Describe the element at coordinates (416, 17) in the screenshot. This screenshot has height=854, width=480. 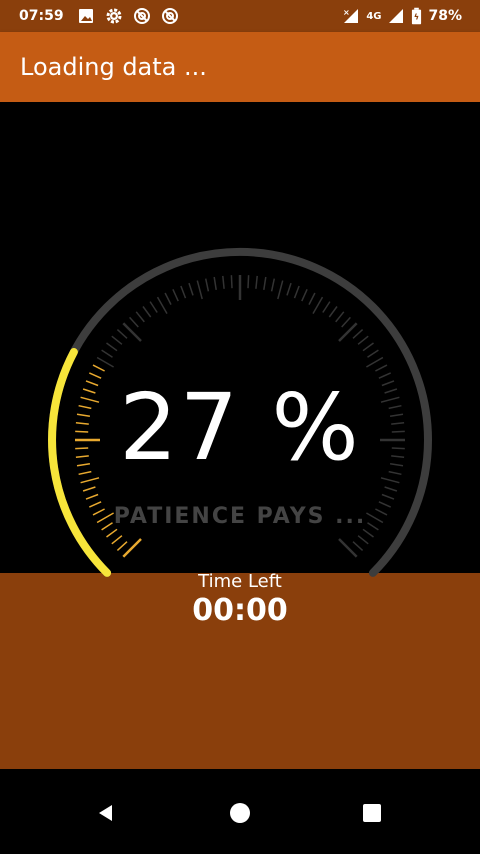
I see `svg-text: ϟ` at that location.